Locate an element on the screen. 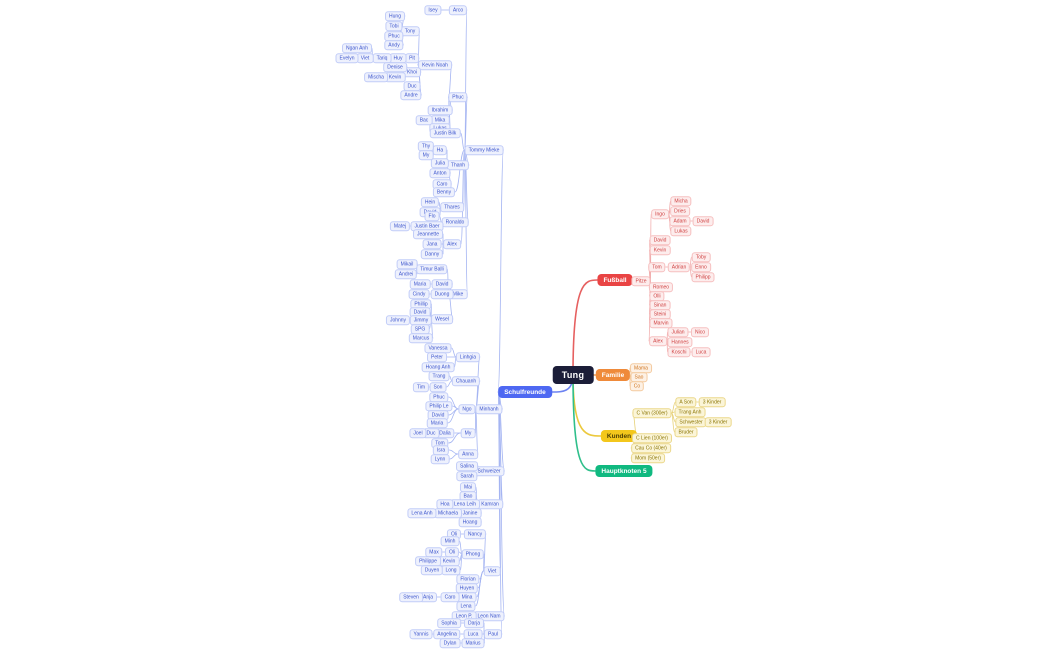 Image resolution: width=1050 pixels, height=650 pixels. subtopic-enno: Enno is located at coordinates (701, 267).